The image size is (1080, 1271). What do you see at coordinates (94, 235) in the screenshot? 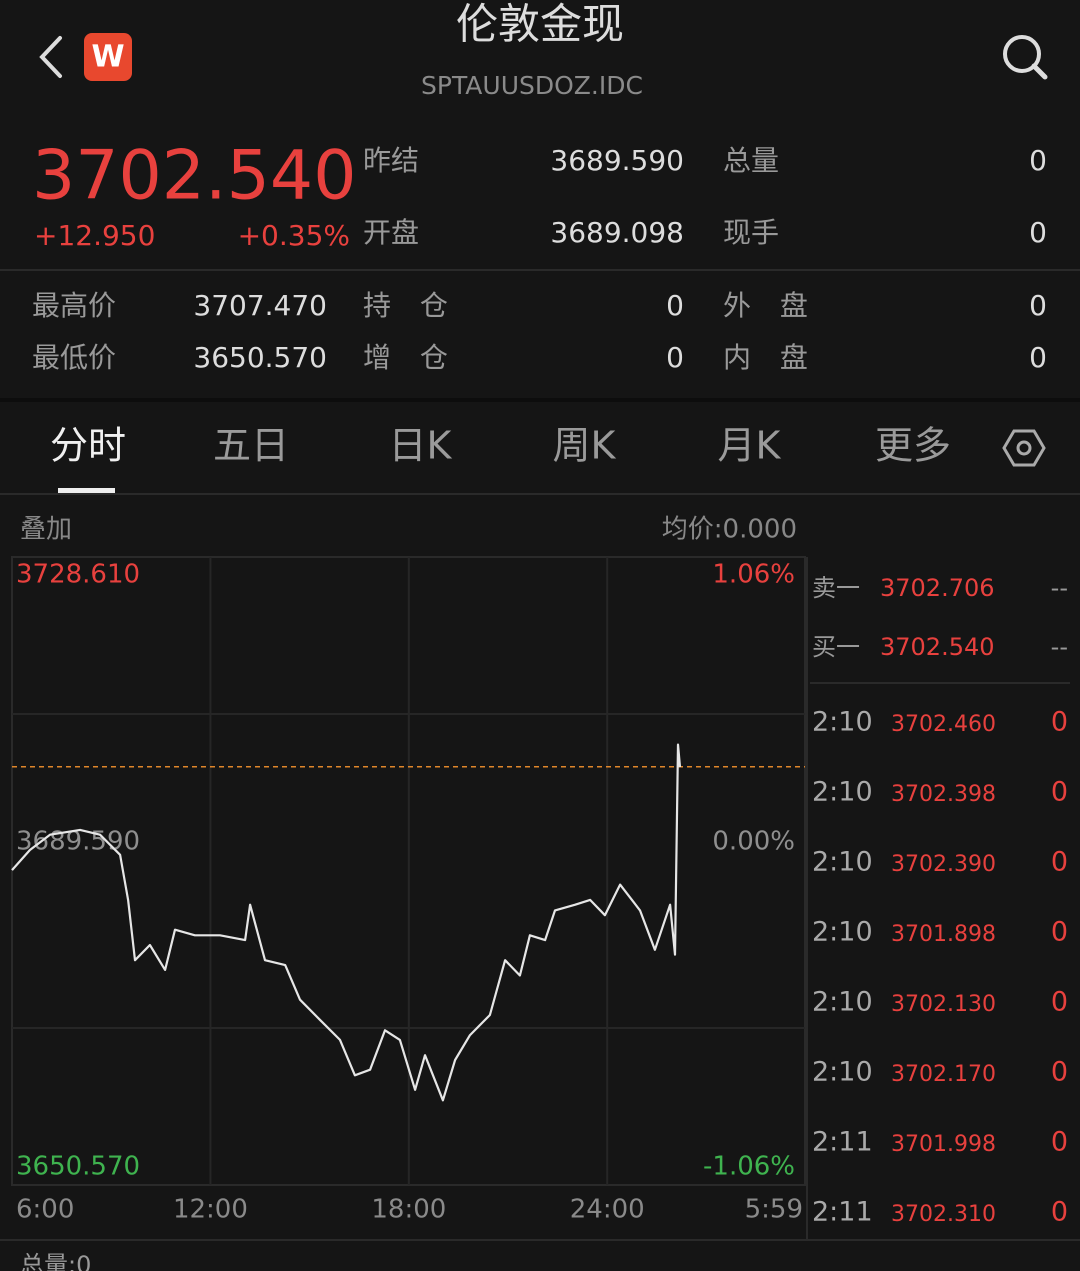
I see `change: +12.950` at bounding box center [94, 235].